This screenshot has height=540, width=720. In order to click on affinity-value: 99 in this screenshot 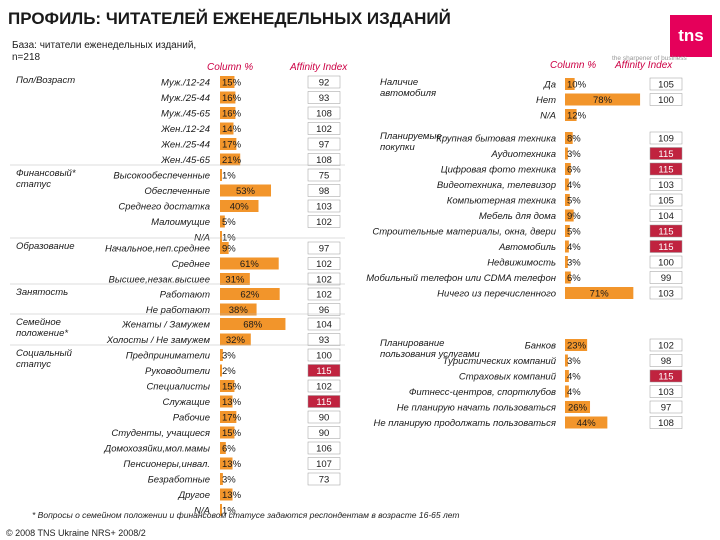, I will do `click(666, 278)`.